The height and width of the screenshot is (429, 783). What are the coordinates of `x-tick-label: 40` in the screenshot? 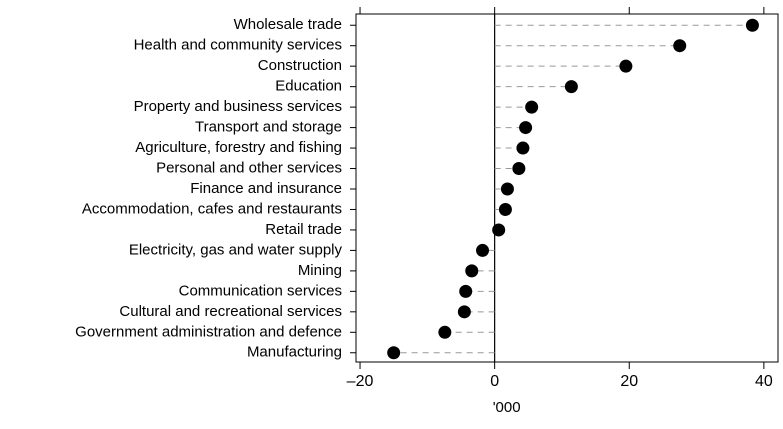 It's located at (764, 381).